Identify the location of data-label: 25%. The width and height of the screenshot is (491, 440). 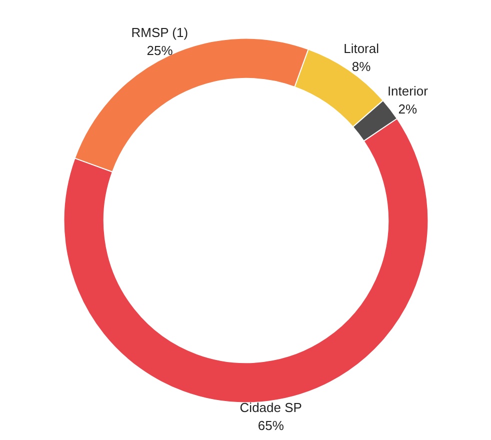
(160, 50).